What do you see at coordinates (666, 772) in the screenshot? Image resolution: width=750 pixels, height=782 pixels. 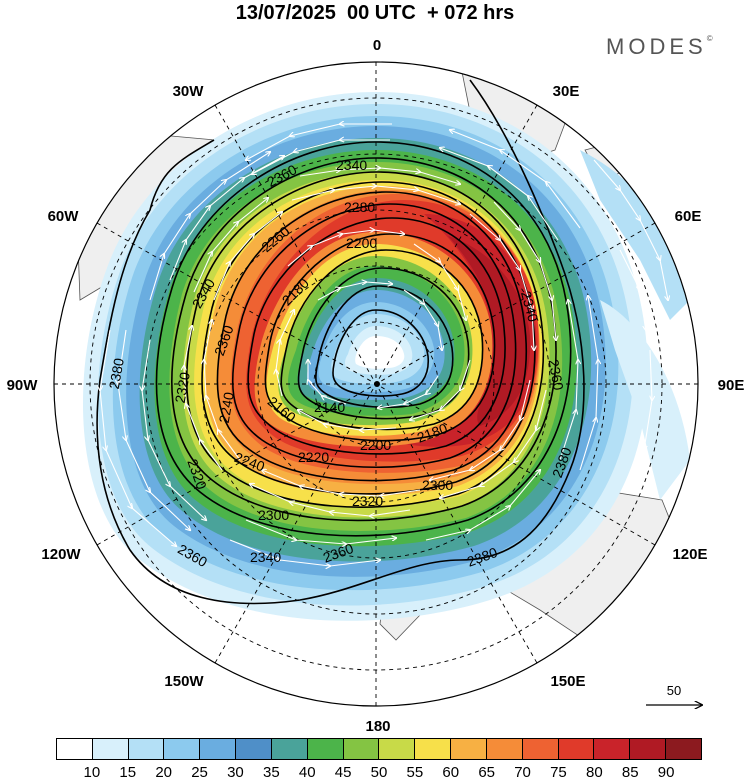 I see `colorbar-tick-label: 90` at bounding box center [666, 772].